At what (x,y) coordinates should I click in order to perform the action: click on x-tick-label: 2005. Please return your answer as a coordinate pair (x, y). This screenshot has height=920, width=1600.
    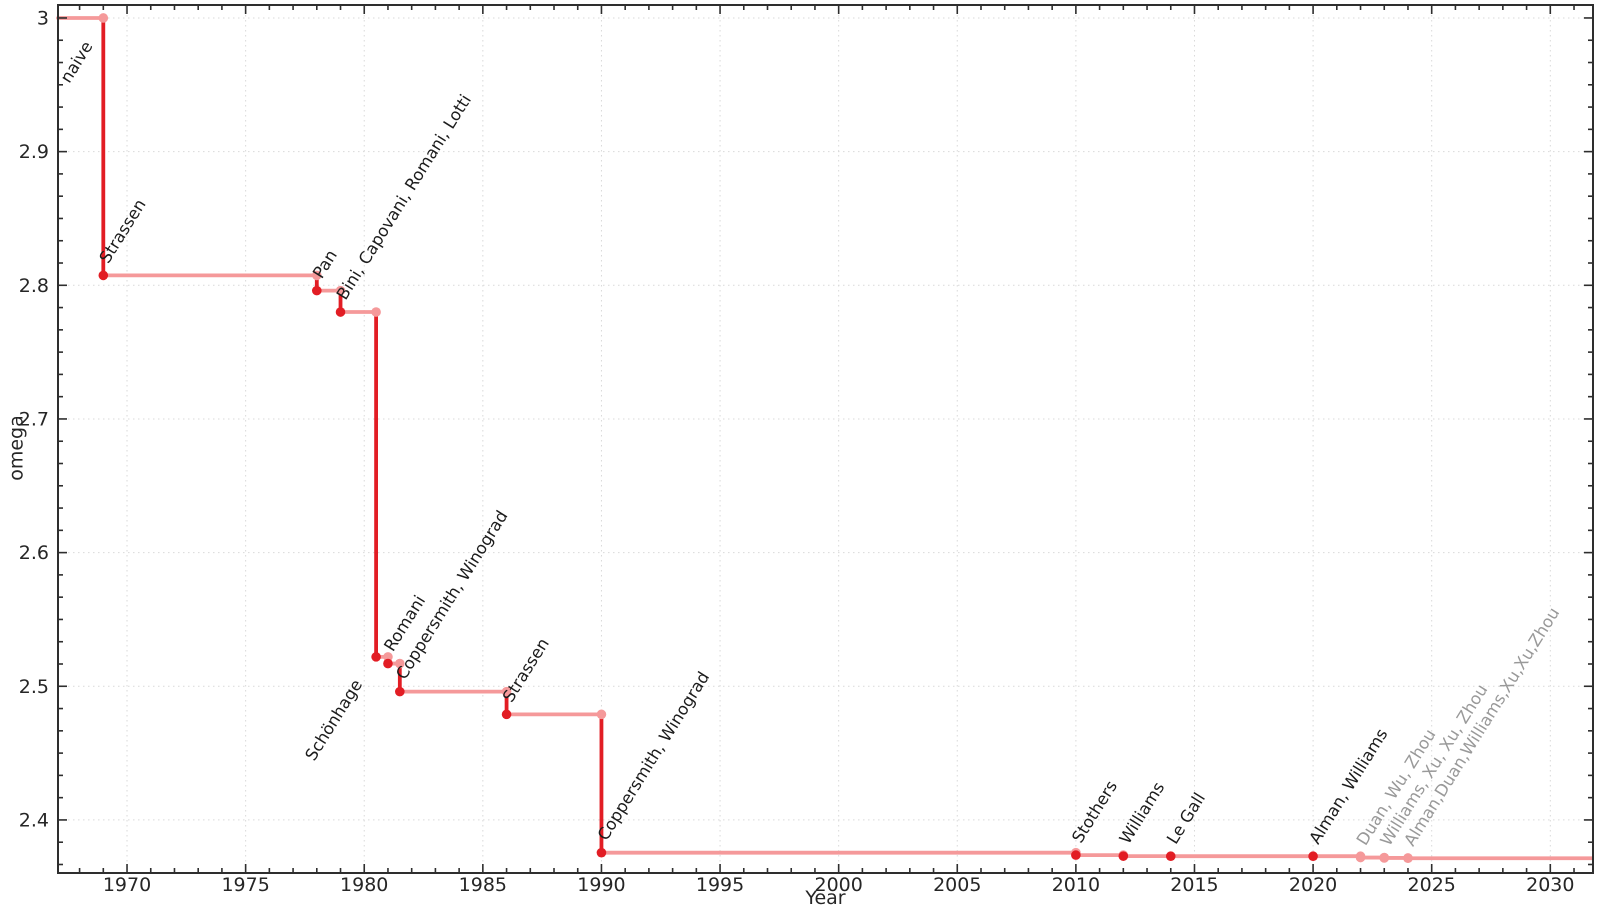
    Looking at the image, I should click on (957, 885).